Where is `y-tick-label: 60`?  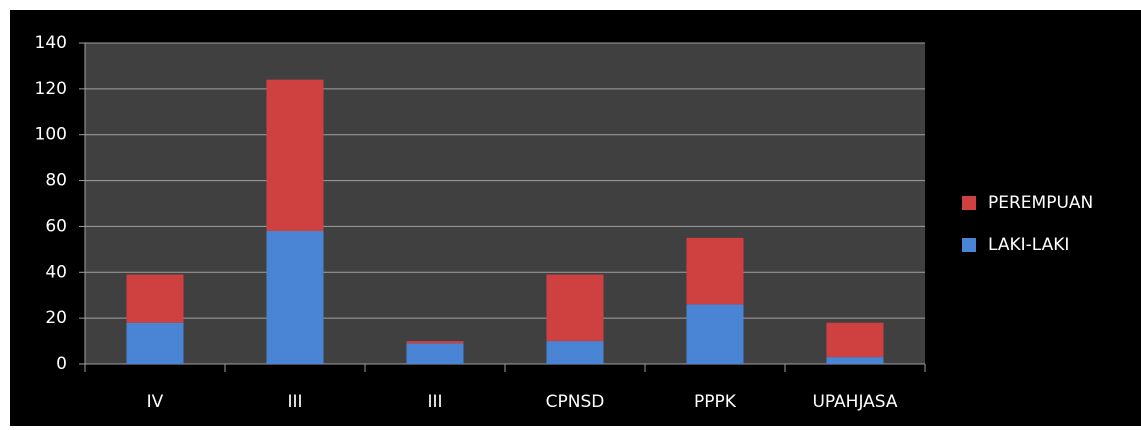
y-tick-label: 60 is located at coordinates (56, 226).